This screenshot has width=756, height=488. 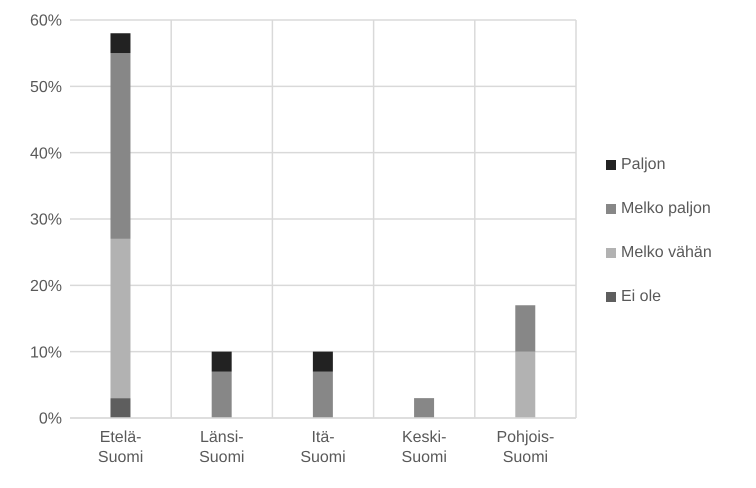 I want to click on legend-label: Paljon, so click(x=643, y=165).